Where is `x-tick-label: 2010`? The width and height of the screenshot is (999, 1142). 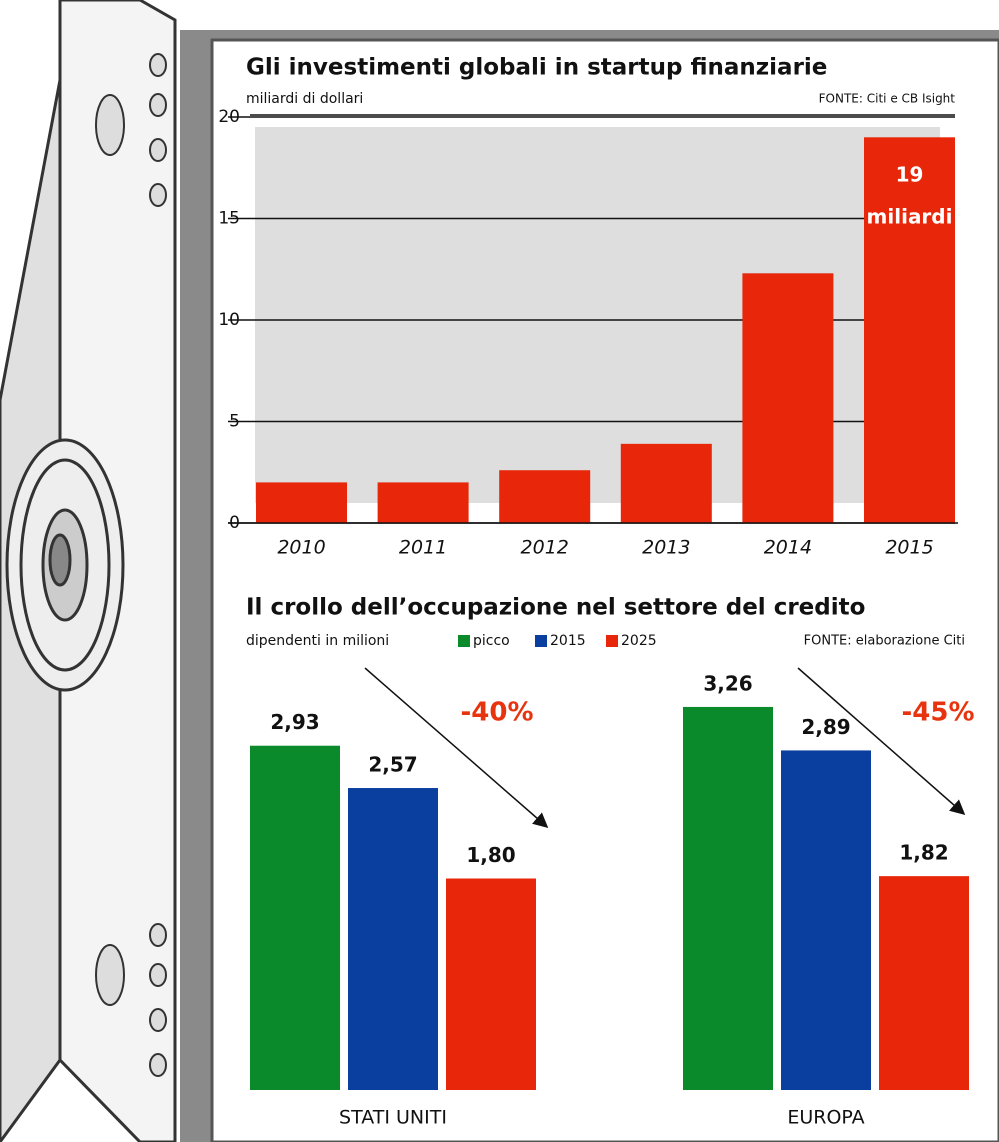 x-tick-label: 2010 is located at coordinates (301, 548).